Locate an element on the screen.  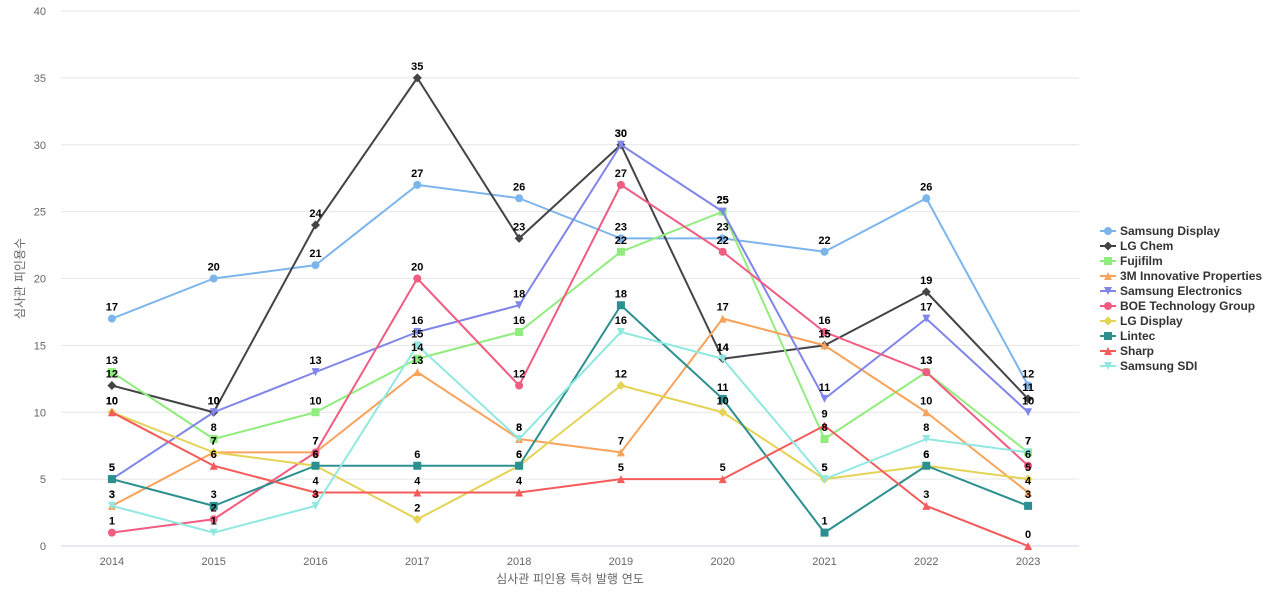
data-label: 13 is located at coordinates (315, 361).